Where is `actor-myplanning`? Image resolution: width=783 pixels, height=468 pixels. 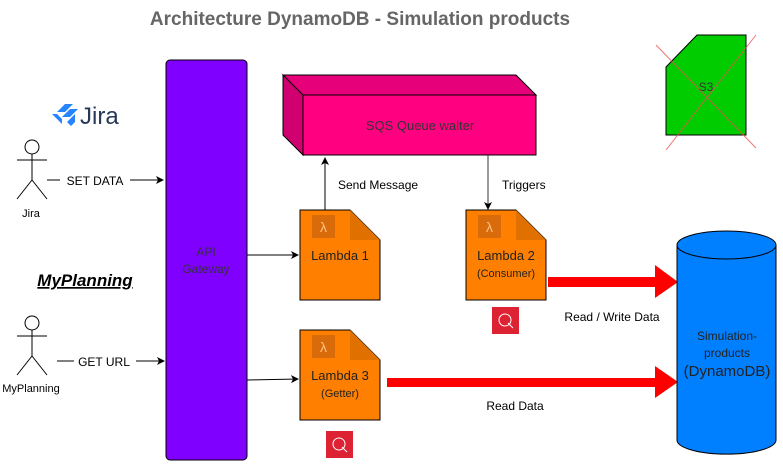 actor-myplanning is located at coordinates (32, 345).